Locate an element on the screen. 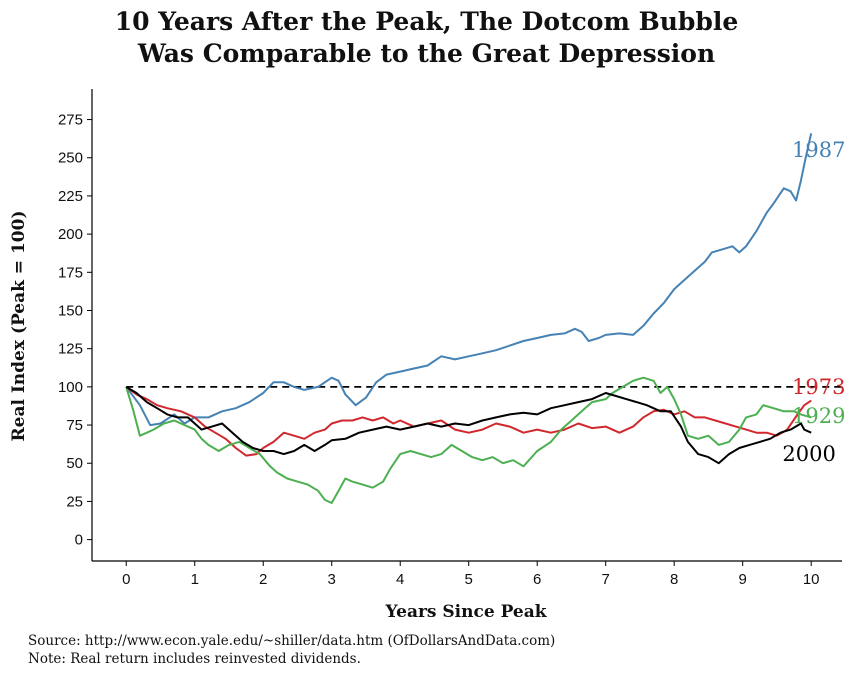 The image size is (853, 683). x-tick-label: 9 is located at coordinates (743, 579).